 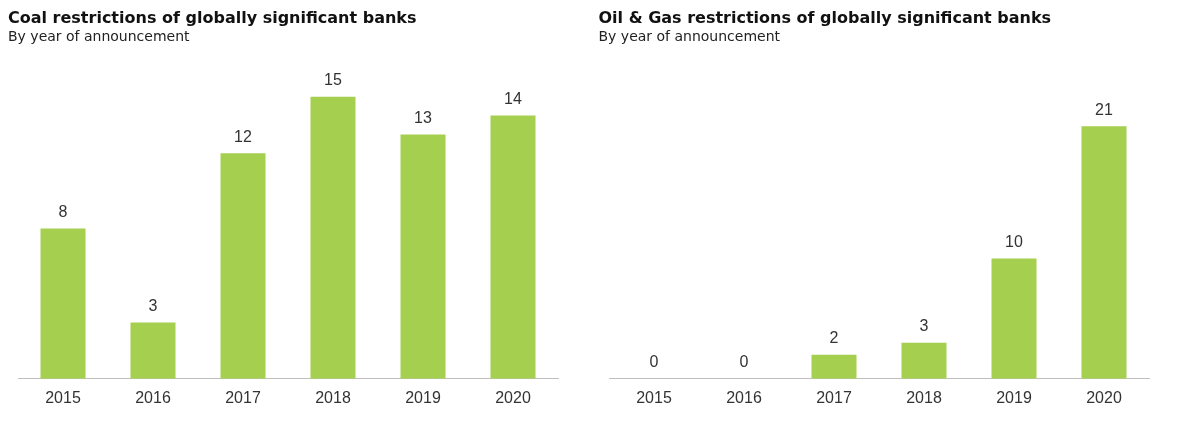 What do you see at coordinates (1013, 241) in the screenshot?
I see `data-label: 10` at bounding box center [1013, 241].